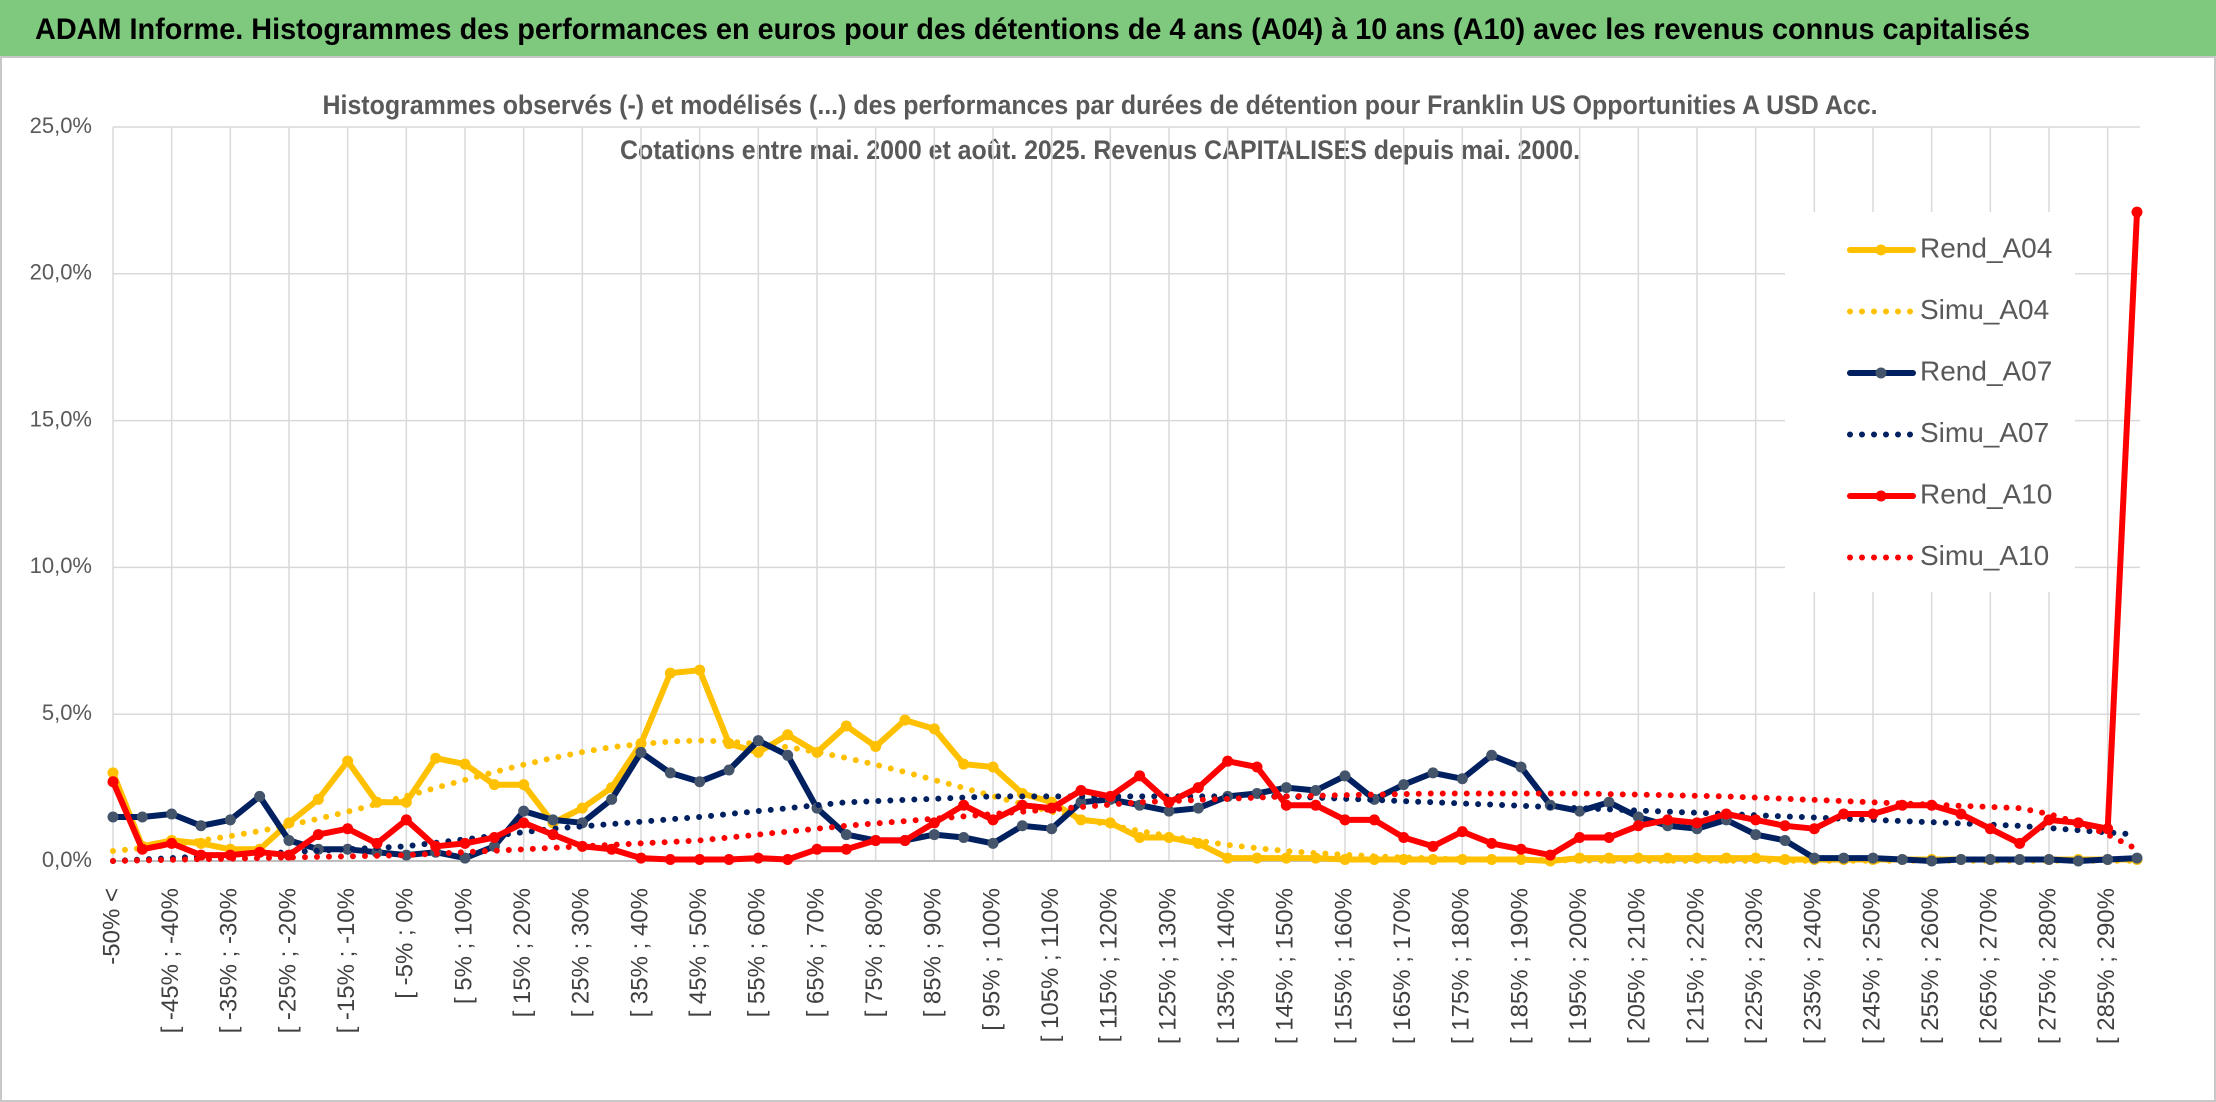  Describe the element at coordinates (1754, 966) in the screenshot. I see `x-tick-label: [ 225% ; 230%` at that location.